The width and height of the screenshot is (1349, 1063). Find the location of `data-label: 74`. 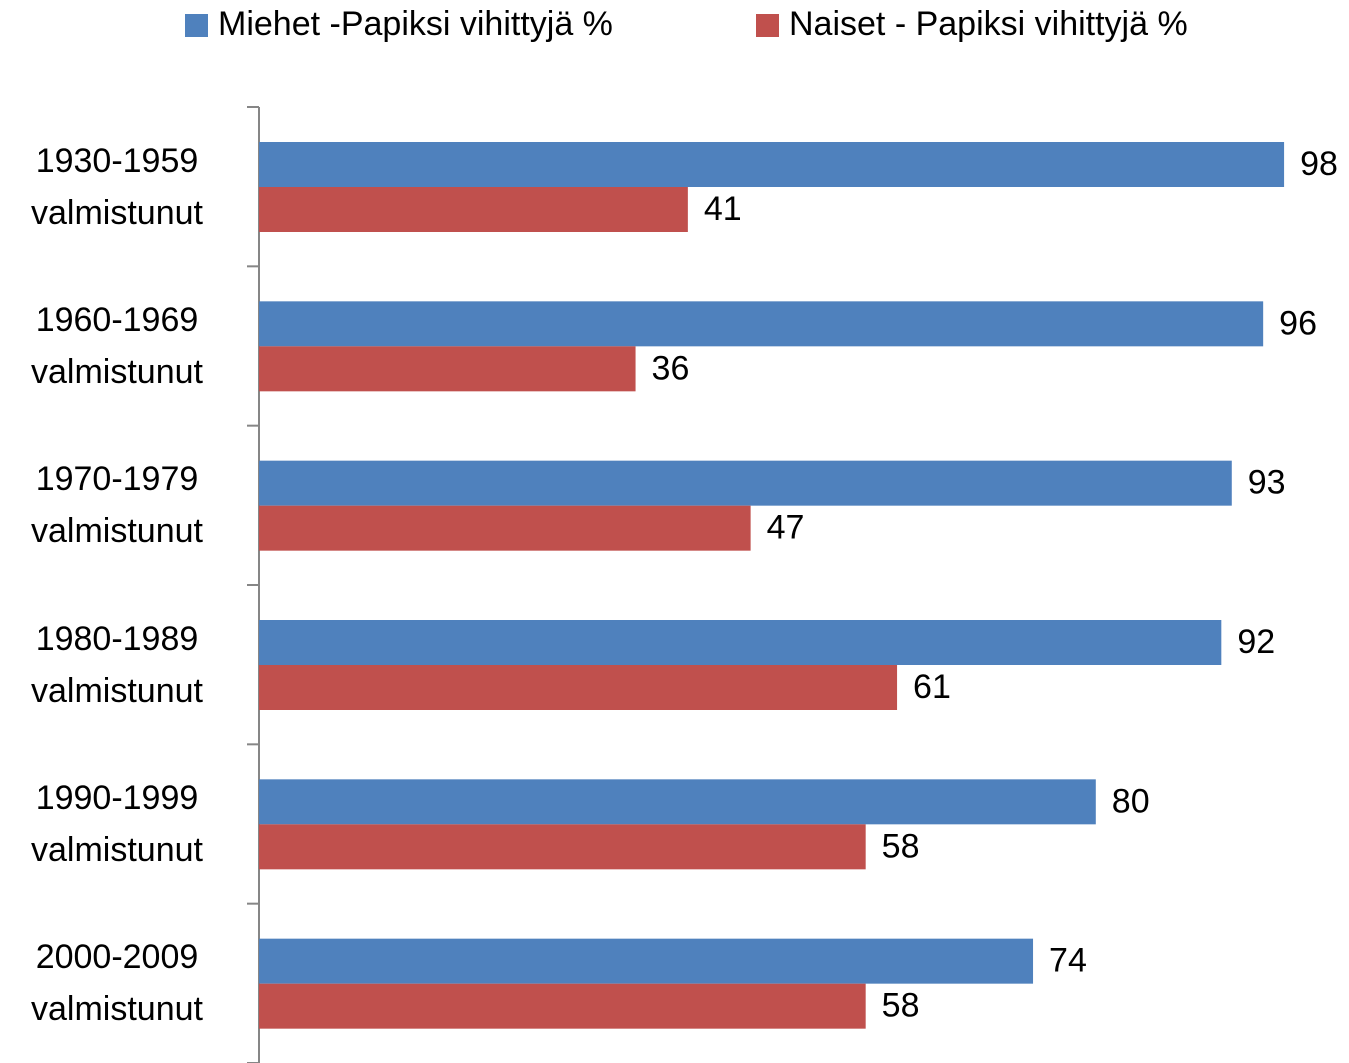

data-label: 74 is located at coordinates (1068, 961).